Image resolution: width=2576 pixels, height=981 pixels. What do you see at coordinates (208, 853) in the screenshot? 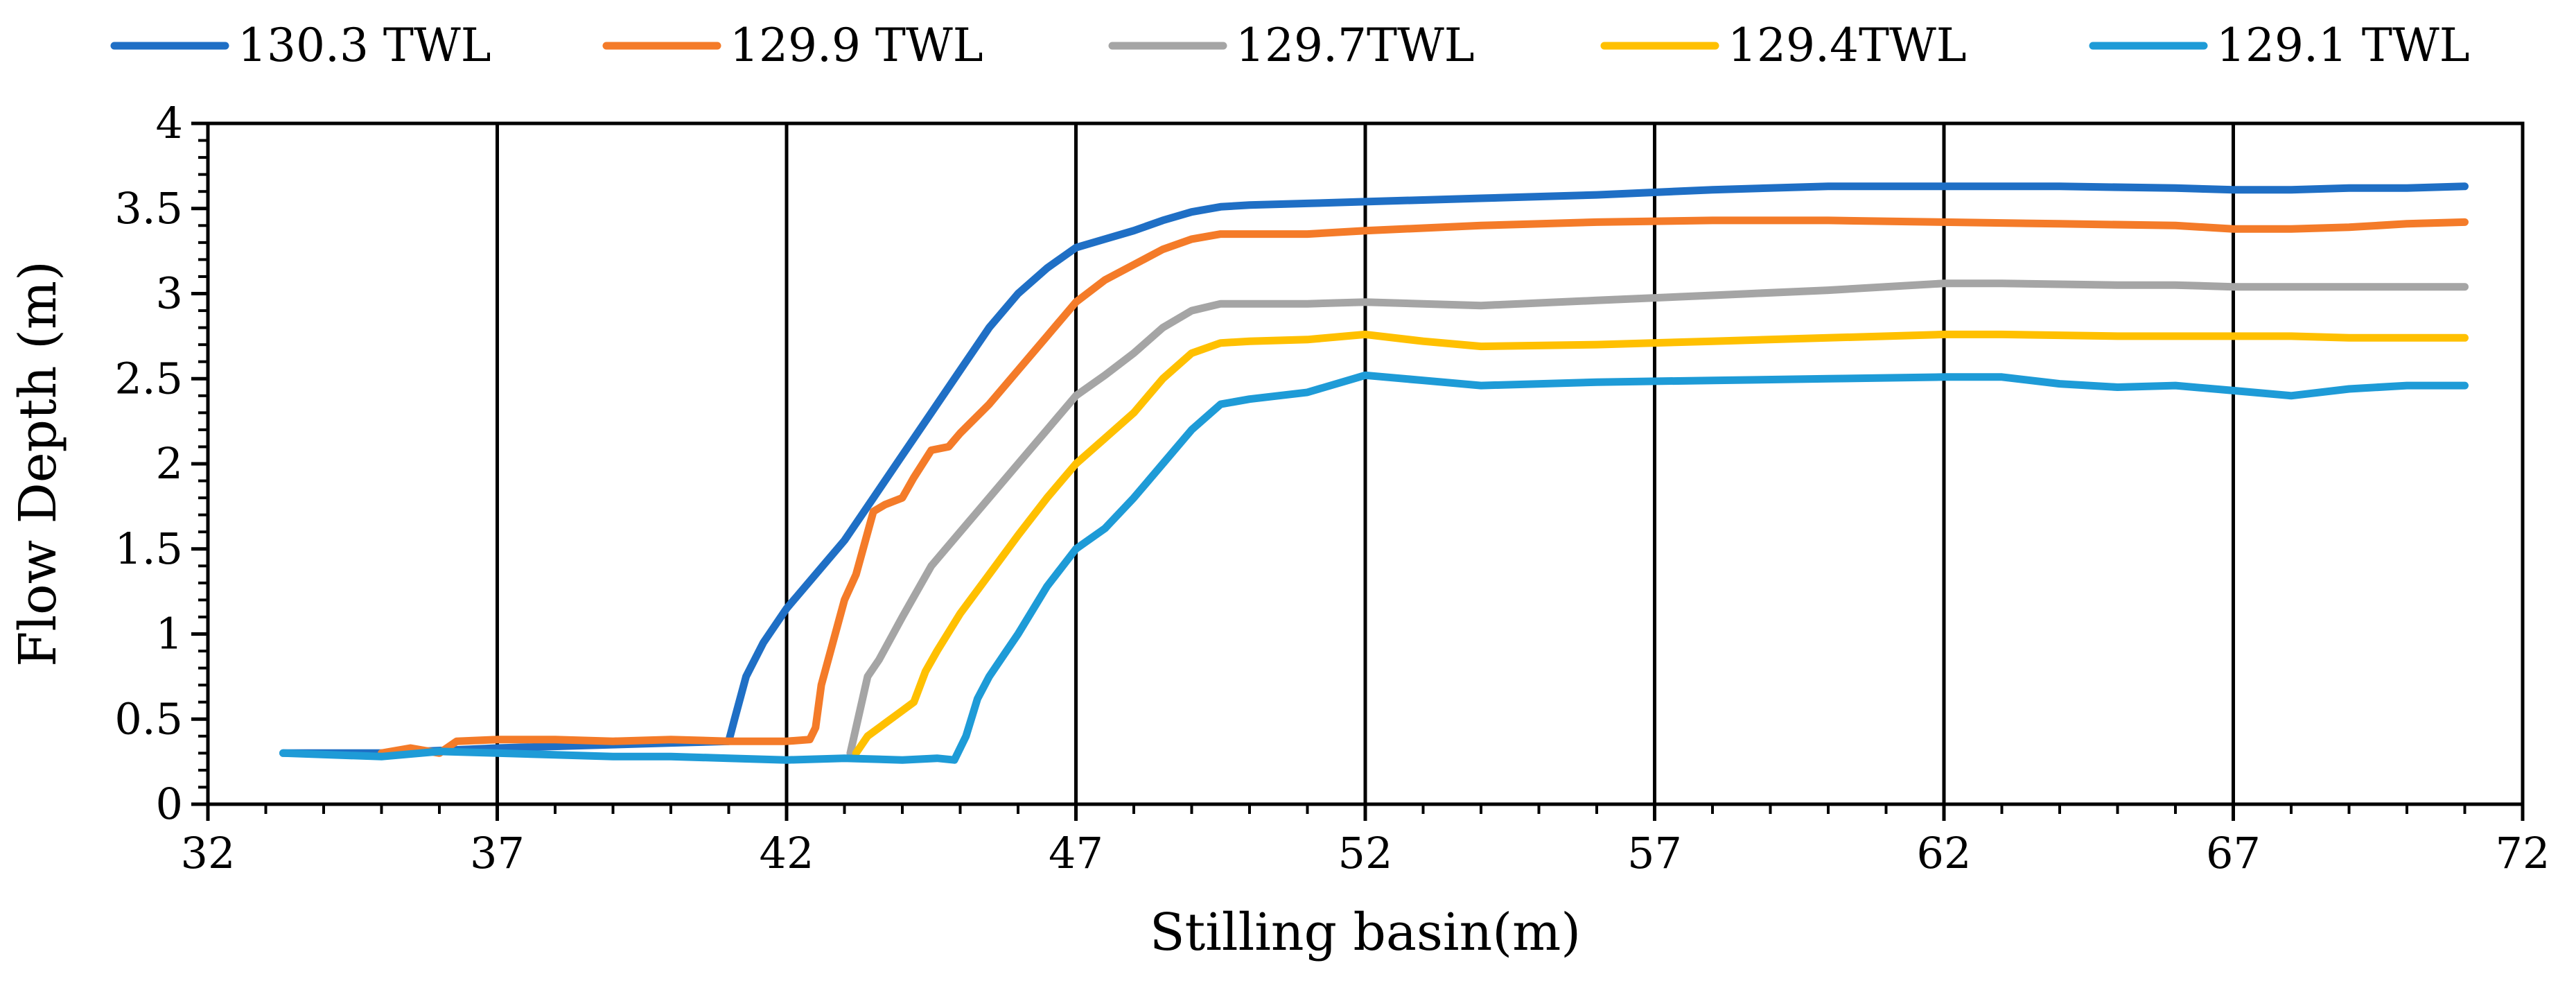
I see `x-tick-label: 32` at bounding box center [208, 853].